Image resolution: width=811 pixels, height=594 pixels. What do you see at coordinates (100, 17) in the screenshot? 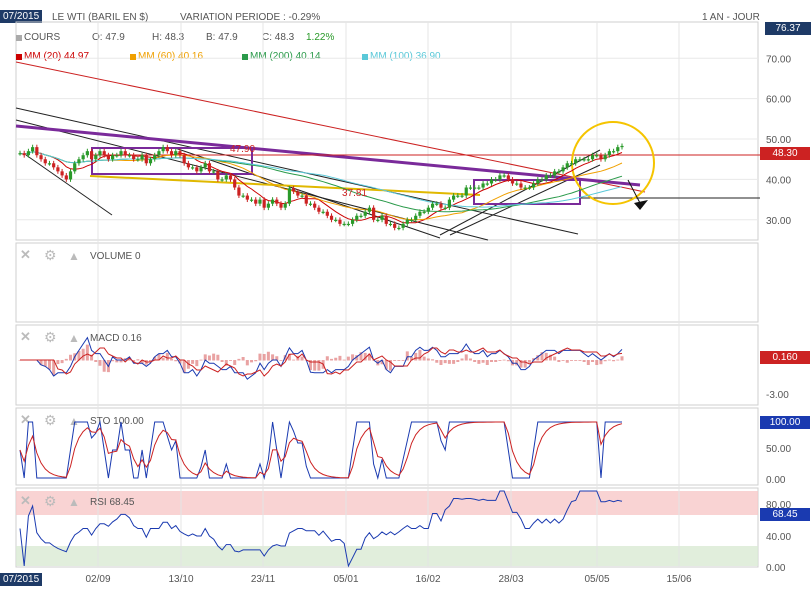
I see `instrument-title: LE WTI (BARIL EN $)` at bounding box center [100, 17].